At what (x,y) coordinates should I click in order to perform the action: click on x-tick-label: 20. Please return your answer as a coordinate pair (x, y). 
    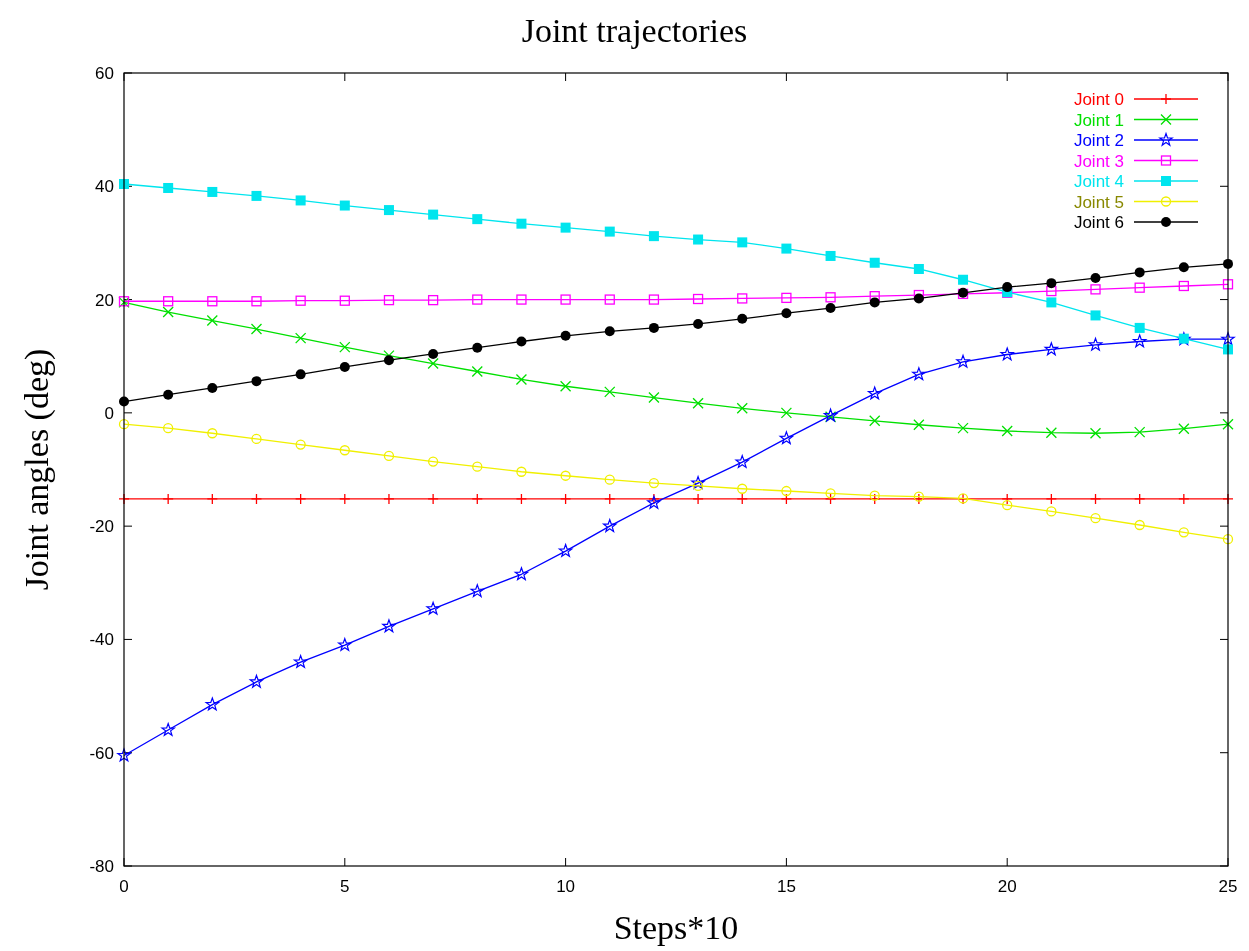
    Looking at the image, I should click on (1007, 886).